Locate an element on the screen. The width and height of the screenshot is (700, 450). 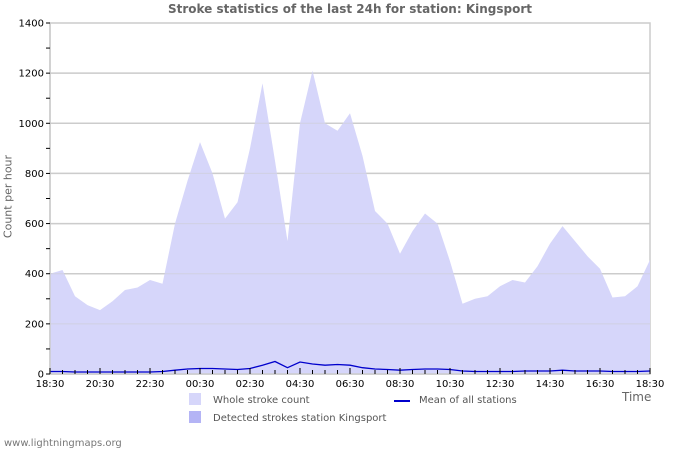
x-tick-label: 20:30 is located at coordinates (100, 384).